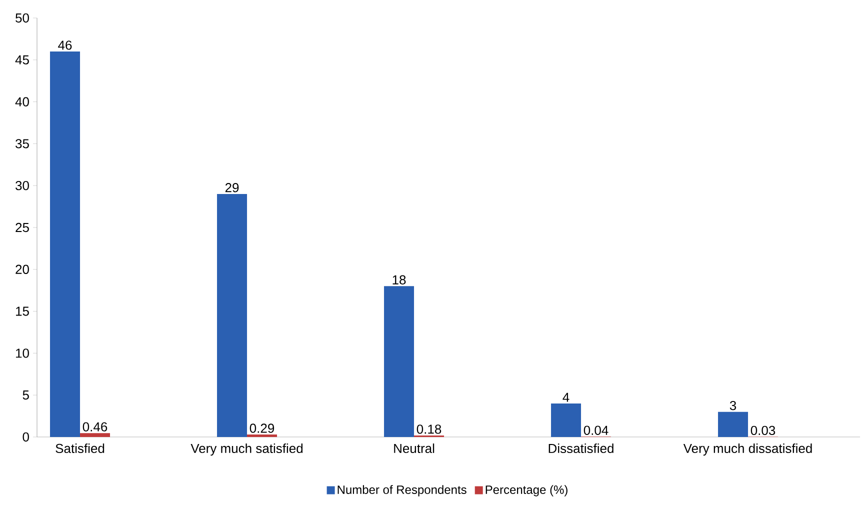 This screenshot has height=514, width=862. I want to click on data-label: 0.18, so click(429, 429).